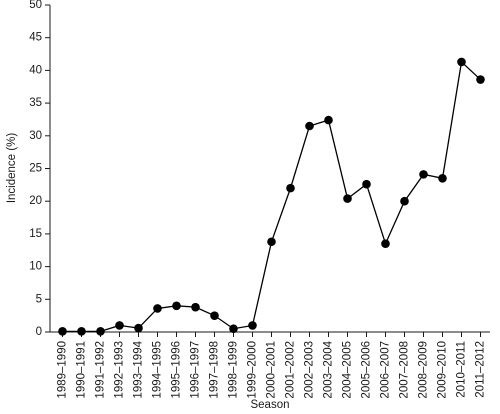 This screenshot has height=414, width=500. I want to click on y-tick-label: 10, so click(35, 267).